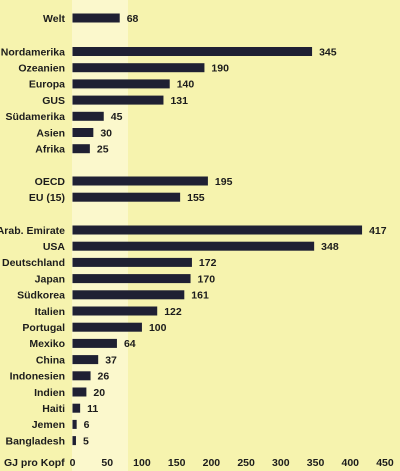  I want to click on value-label-haiti: 11, so click(92, 409).